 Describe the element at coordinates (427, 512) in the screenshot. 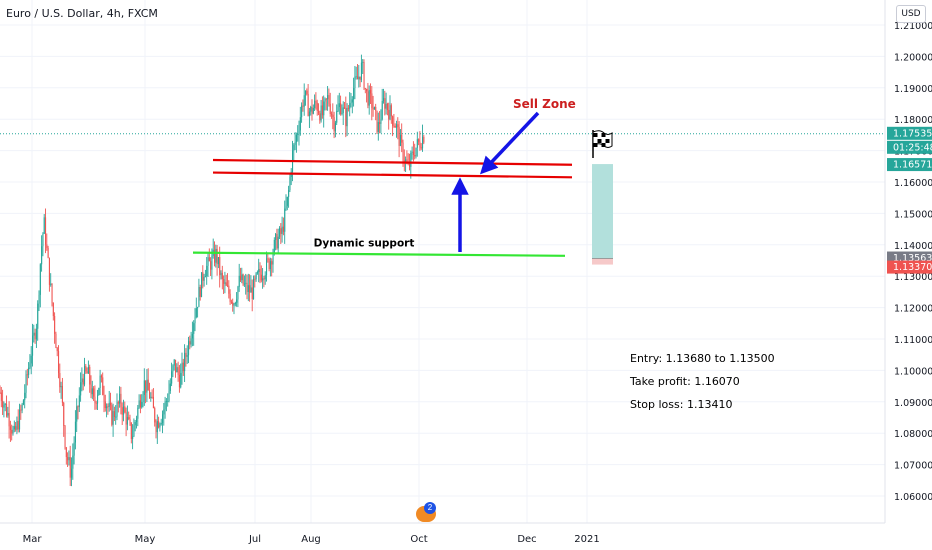

I see `earnings-event-icon: 2` at that location.